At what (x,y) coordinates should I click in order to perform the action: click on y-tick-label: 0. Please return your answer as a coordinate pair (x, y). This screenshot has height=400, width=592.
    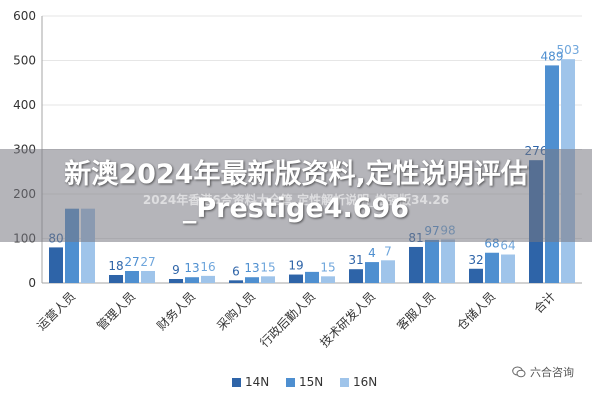
    Looking at the image, I should click on (32, 283).